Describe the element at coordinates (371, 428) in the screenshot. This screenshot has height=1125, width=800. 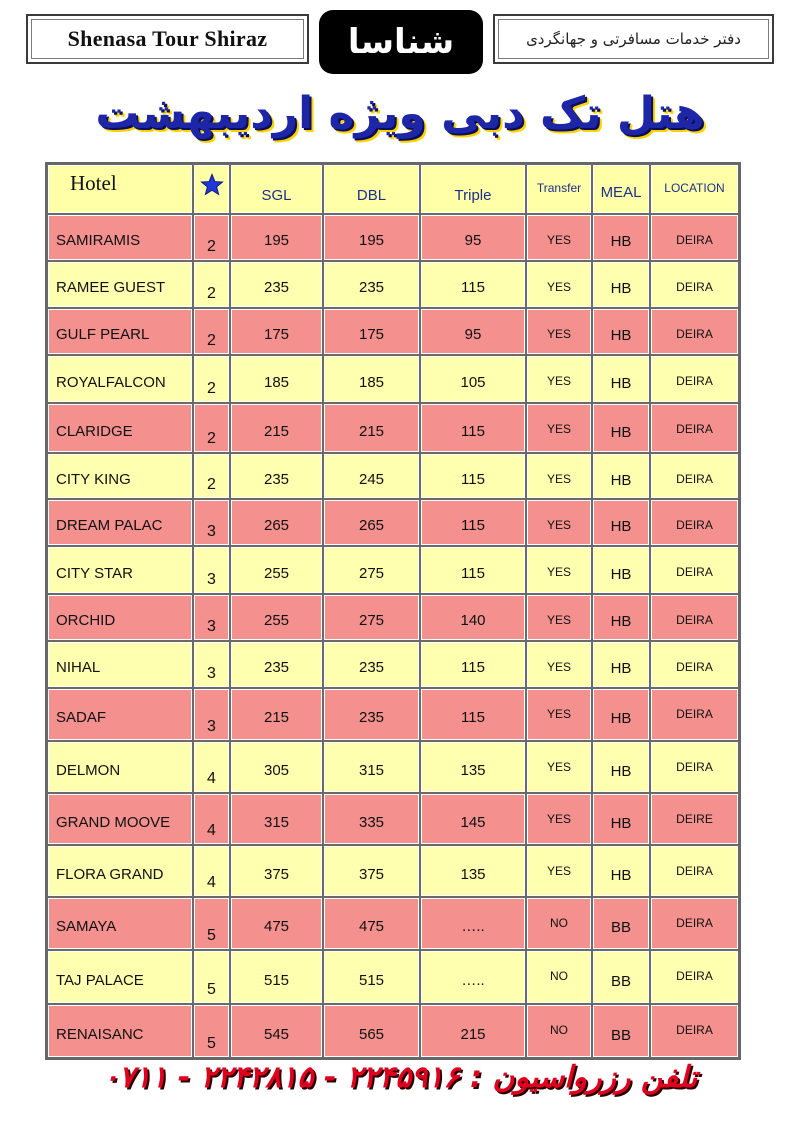
I see `price-dbl: 215` at that location.